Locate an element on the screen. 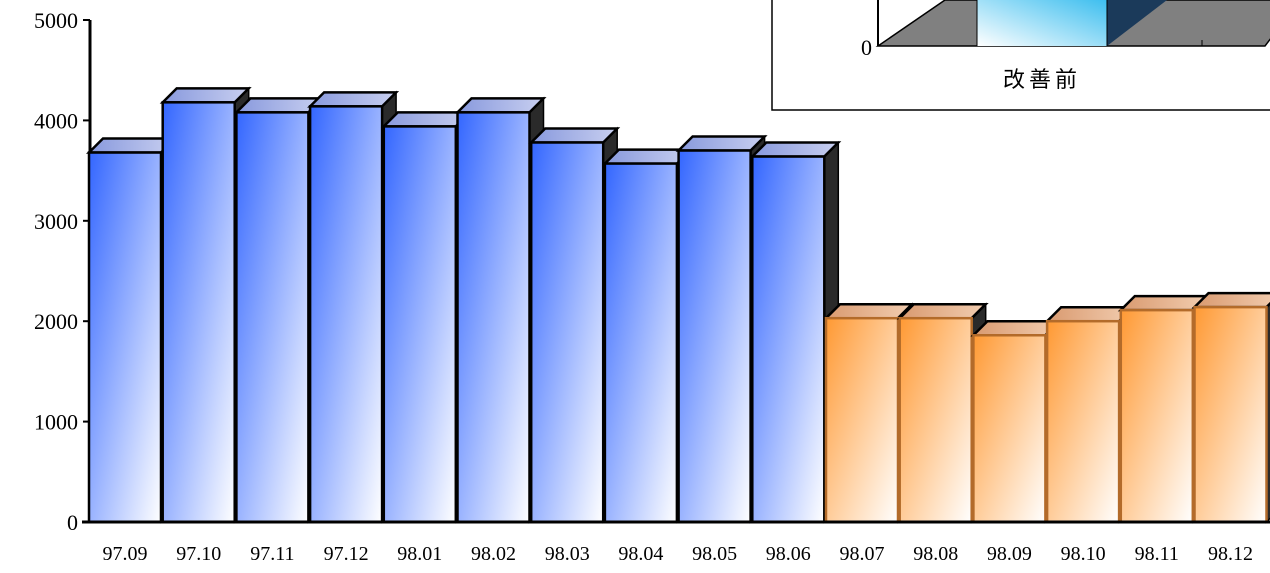  x-tick-label: 98.04 is located at coordinates (640, 554).